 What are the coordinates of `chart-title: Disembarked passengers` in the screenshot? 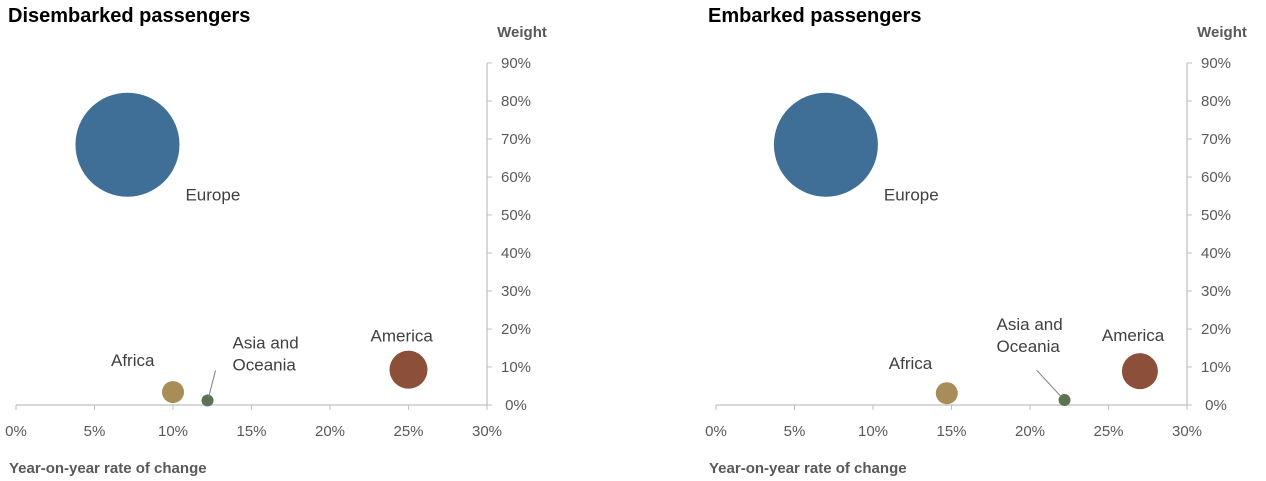 It's located at (129, 16).